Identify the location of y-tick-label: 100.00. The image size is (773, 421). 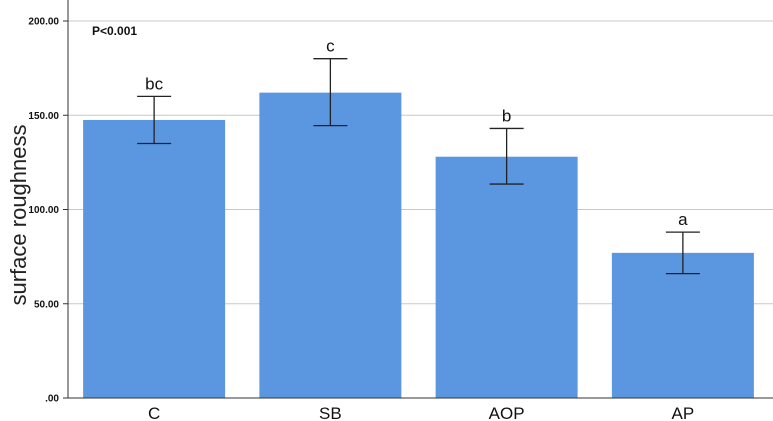
(43, 210).